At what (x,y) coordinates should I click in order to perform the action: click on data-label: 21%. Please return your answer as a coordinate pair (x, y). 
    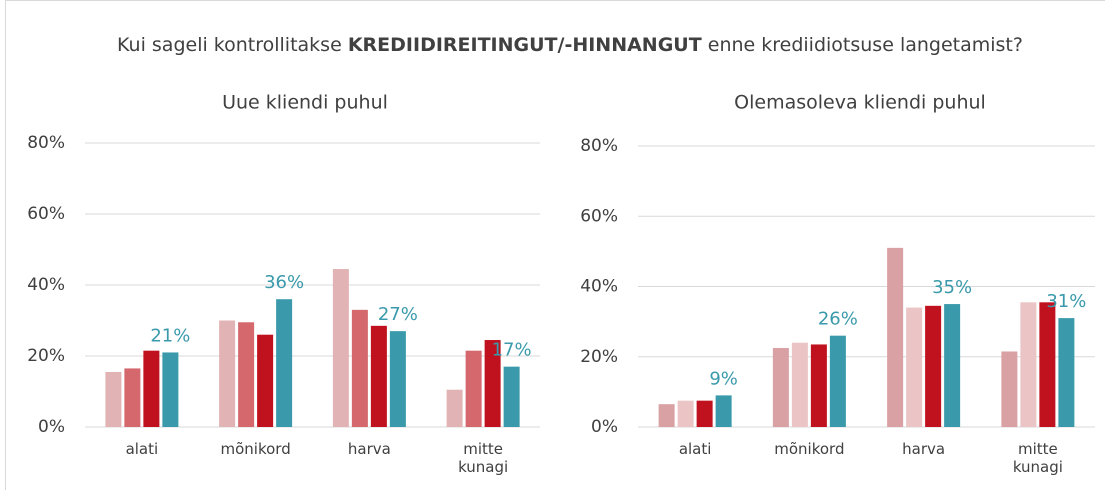
    Looking at the image, I should click on (170, 335).